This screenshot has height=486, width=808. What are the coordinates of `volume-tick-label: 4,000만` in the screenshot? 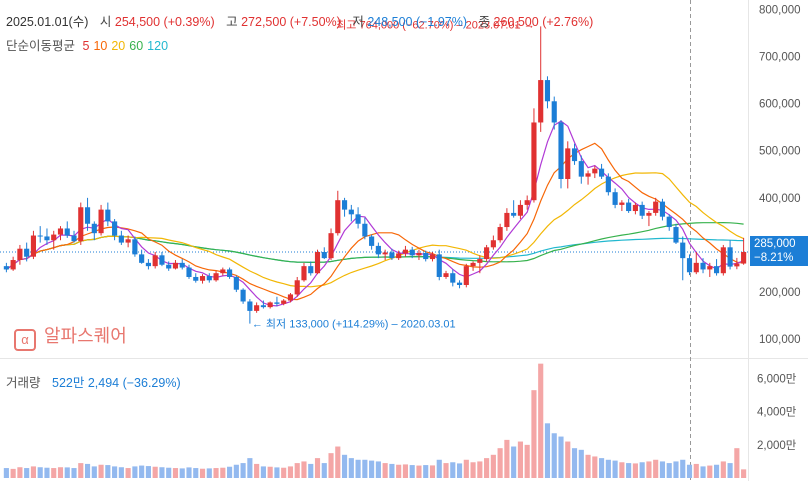 It's located at (777, 412).